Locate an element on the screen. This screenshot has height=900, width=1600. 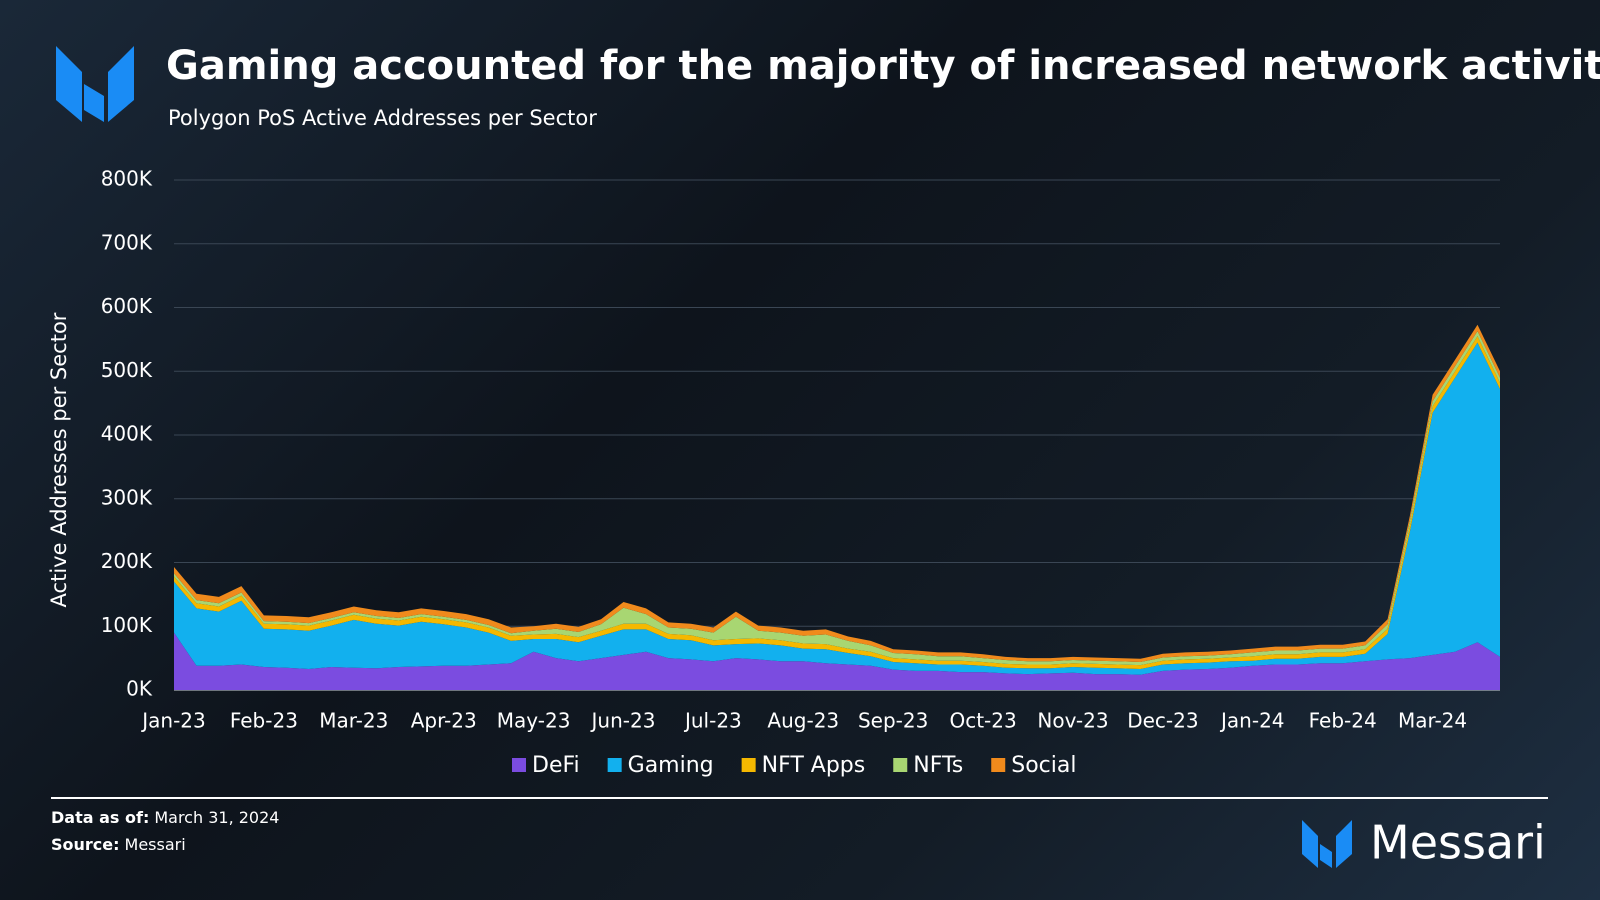
footer-date: Data as of: March 31, 2024 is located at coordinates (165, 817).